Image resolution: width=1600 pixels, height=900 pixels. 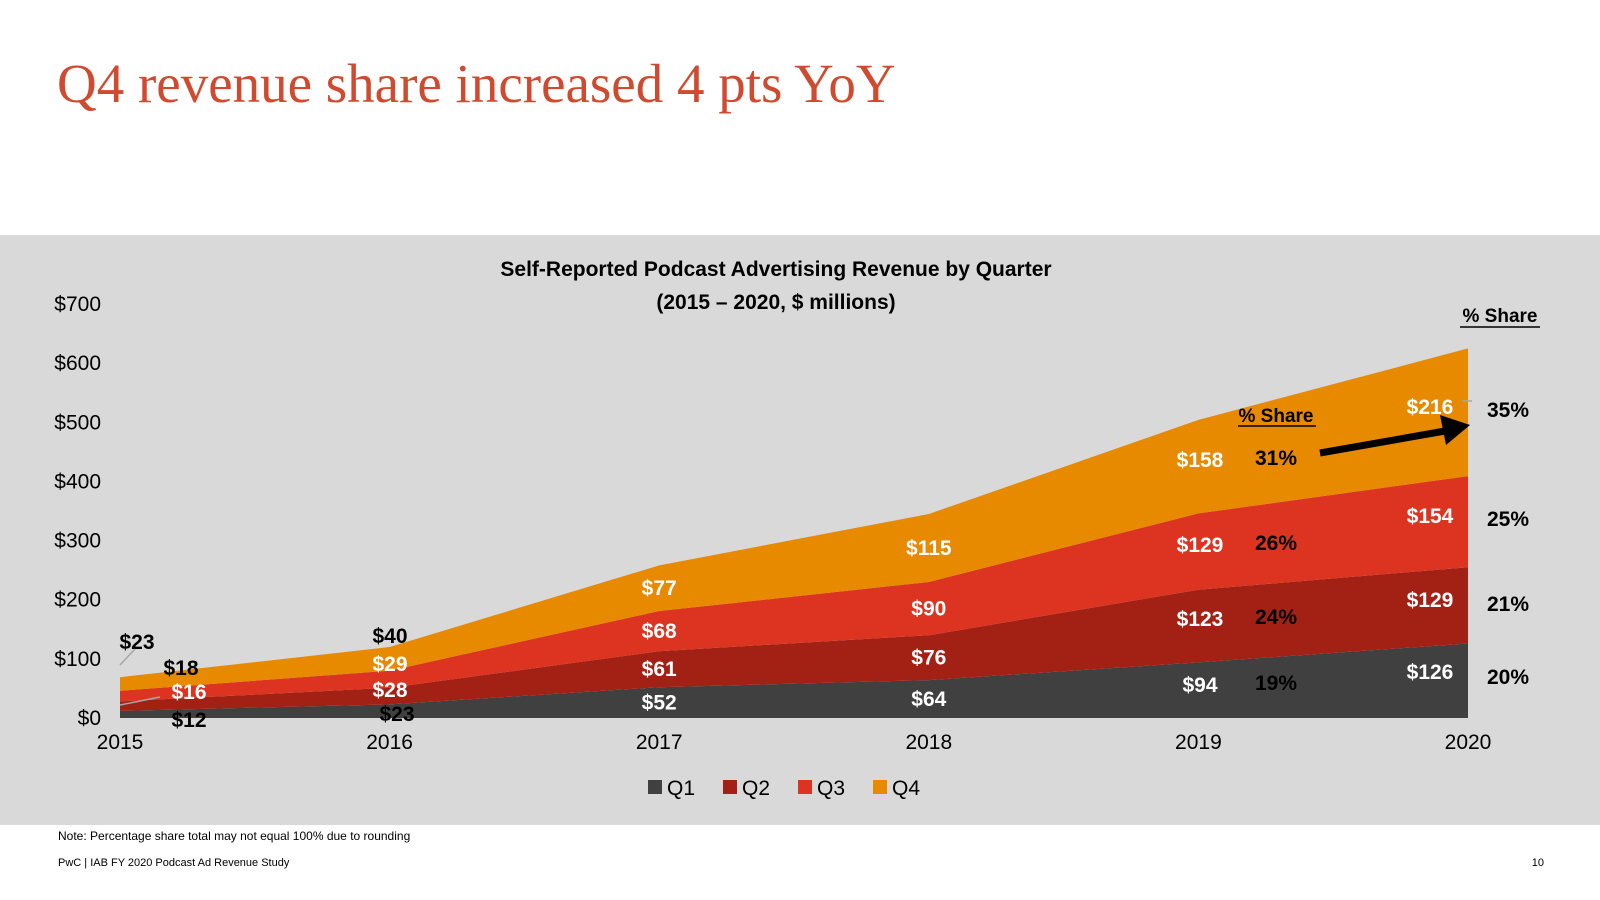 I want to click on data-label-q3: $154, so click(x=1430, y=516).